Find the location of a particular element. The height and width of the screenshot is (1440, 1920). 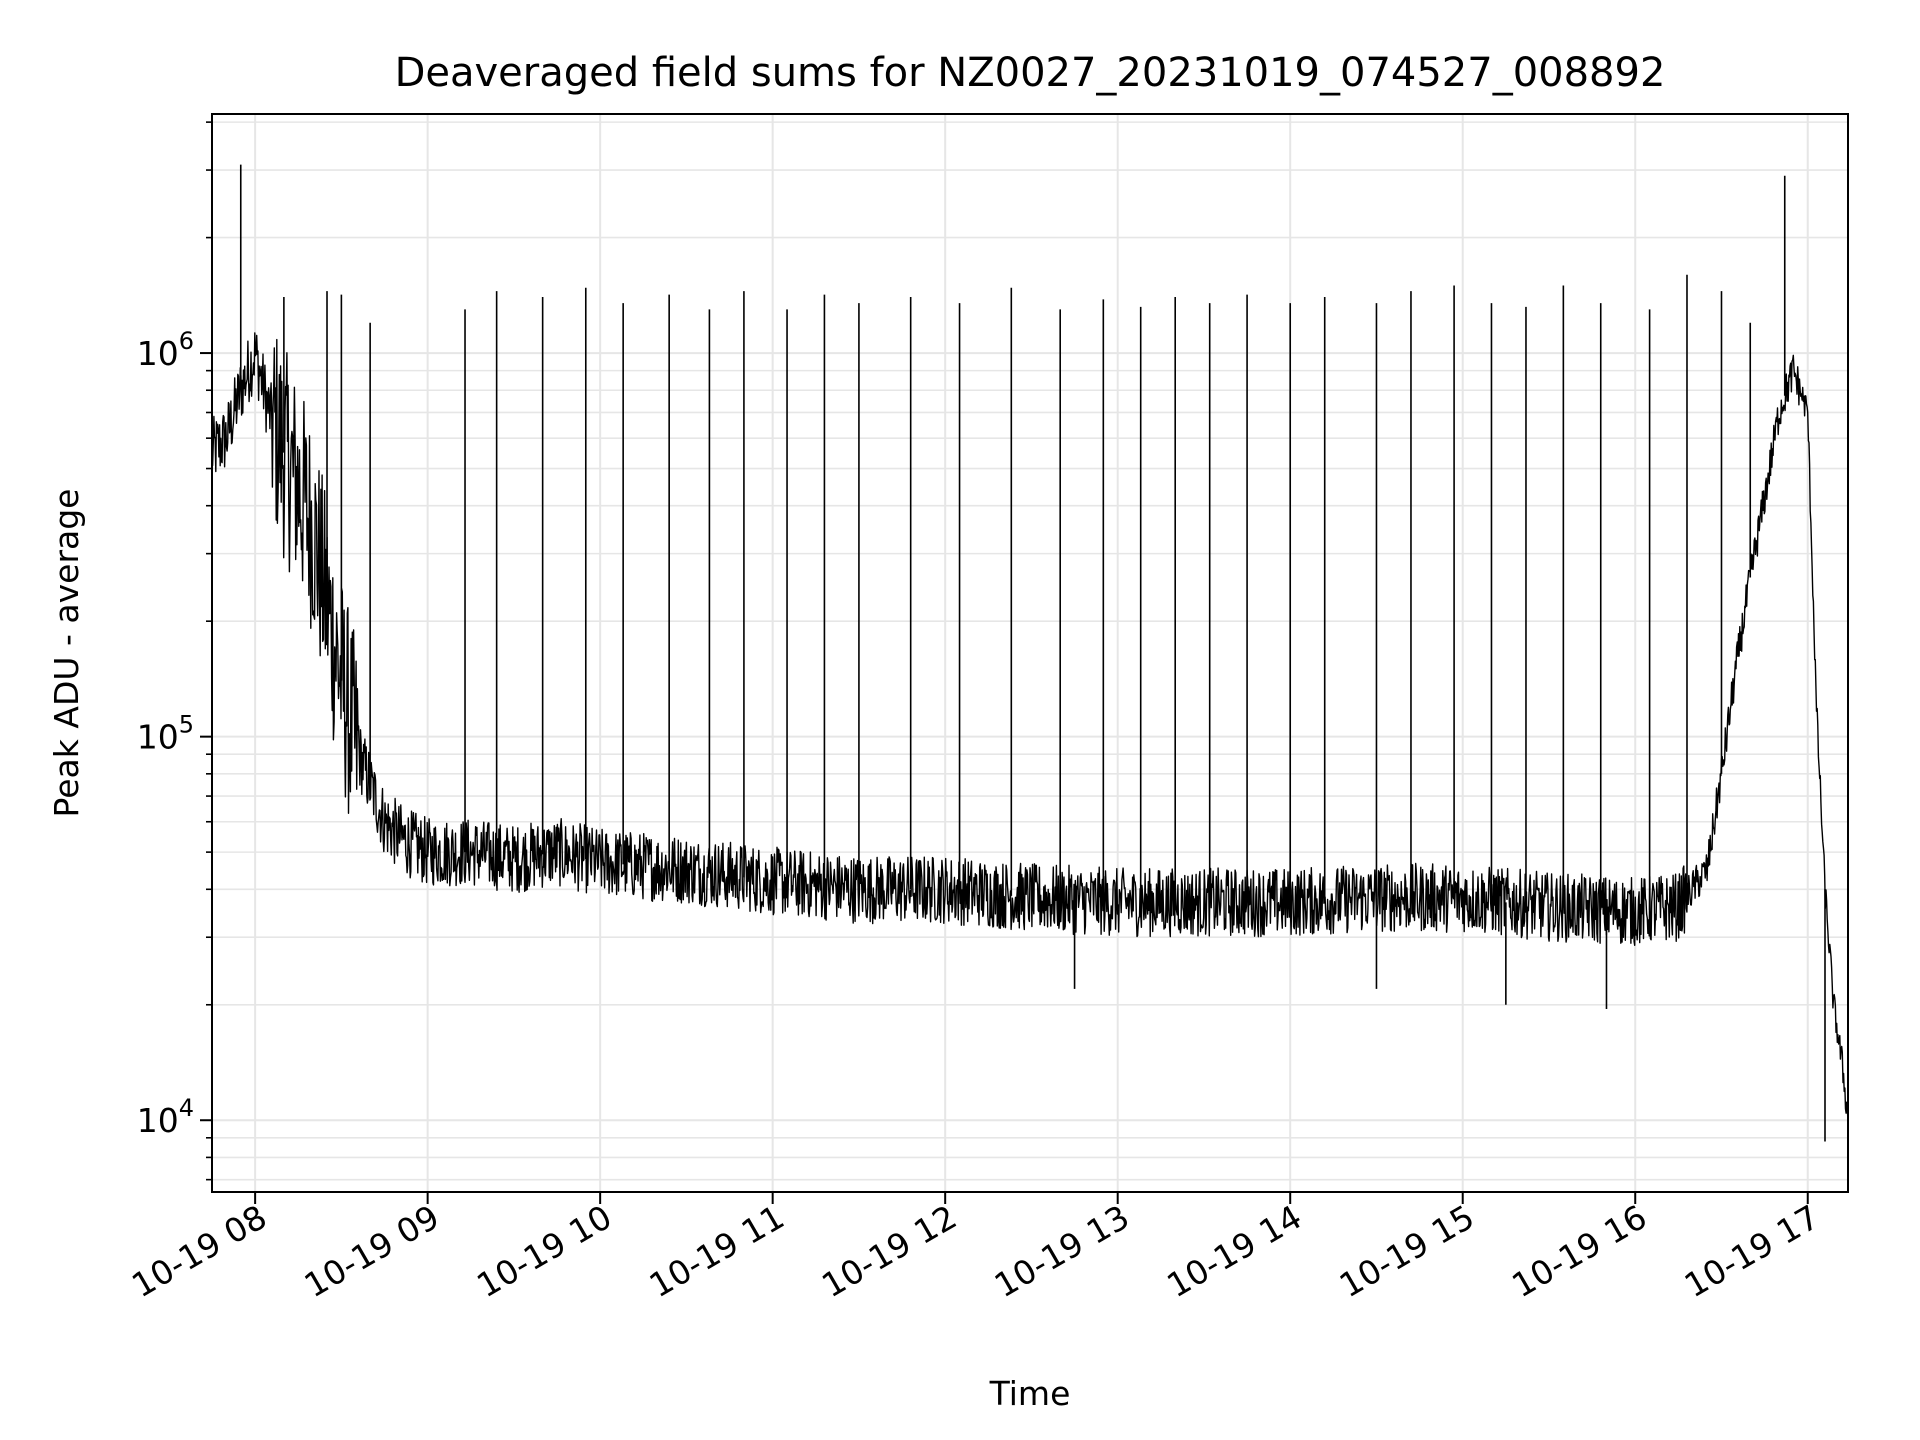

x-axis-label: Time is located at coordinates (1030, 1393).